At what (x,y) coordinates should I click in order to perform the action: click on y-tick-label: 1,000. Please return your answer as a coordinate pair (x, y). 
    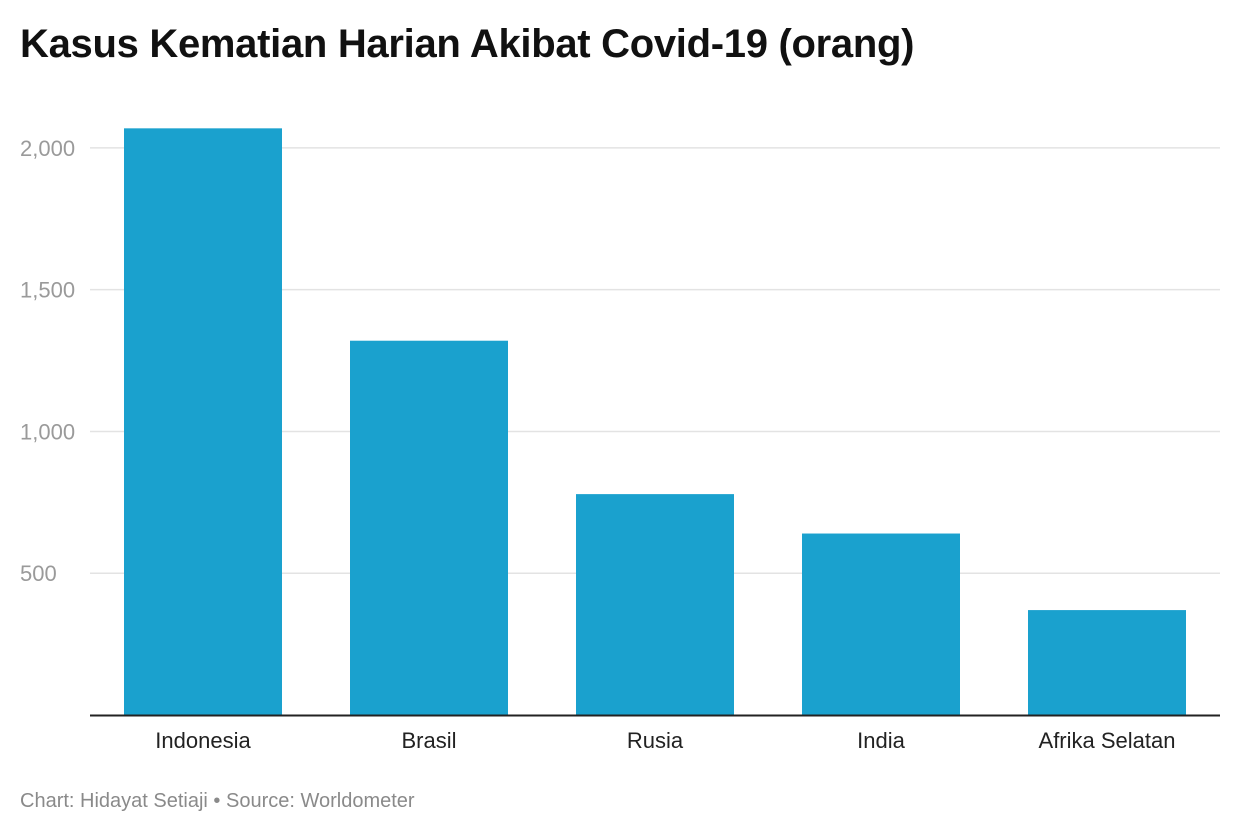
    Looking at the image, I should click on (47, 431).